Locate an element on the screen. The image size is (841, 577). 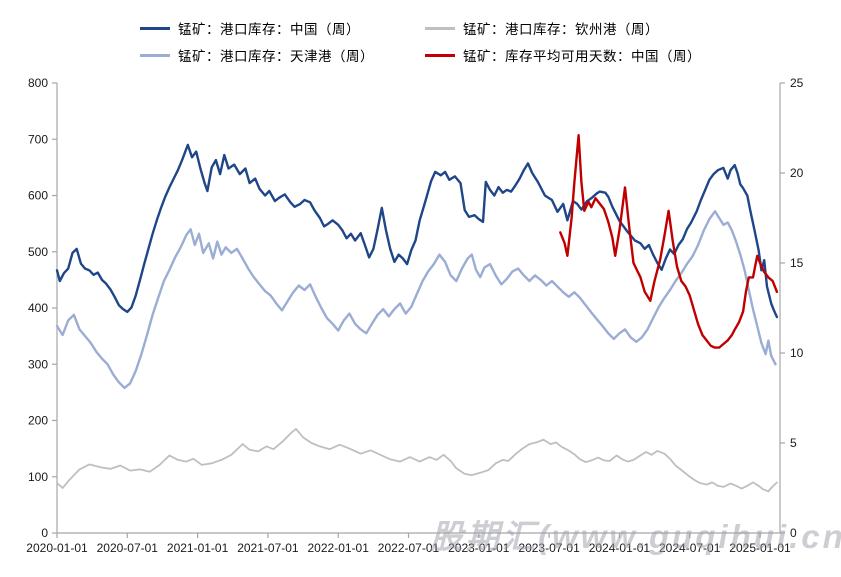
legend-item-available-days: 锰矿：库存平均可用天数：中国（周） is located at coordinates (563, 55).